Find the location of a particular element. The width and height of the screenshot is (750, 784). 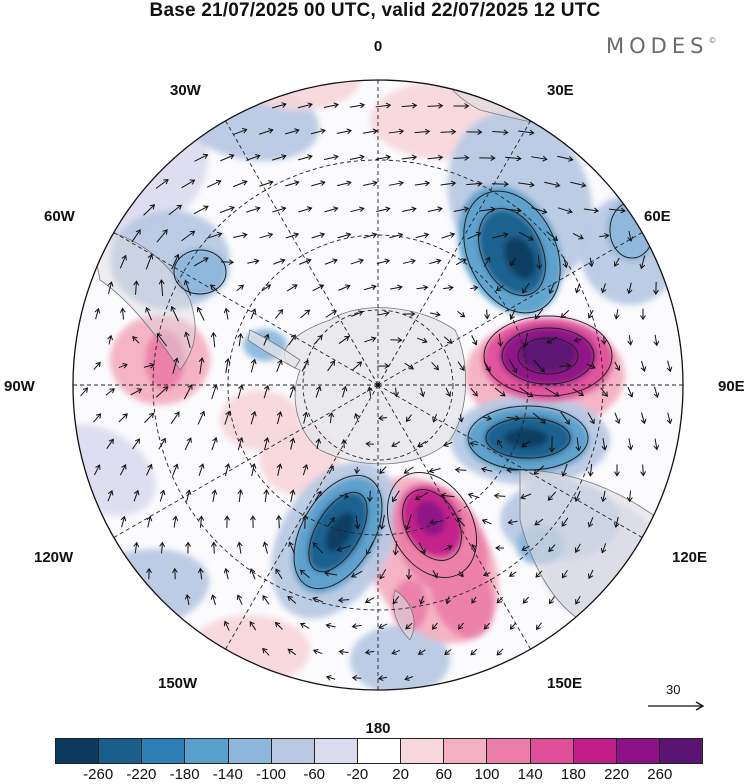

colorbar-tick-label: -60 is located at coordinates (314, 774).